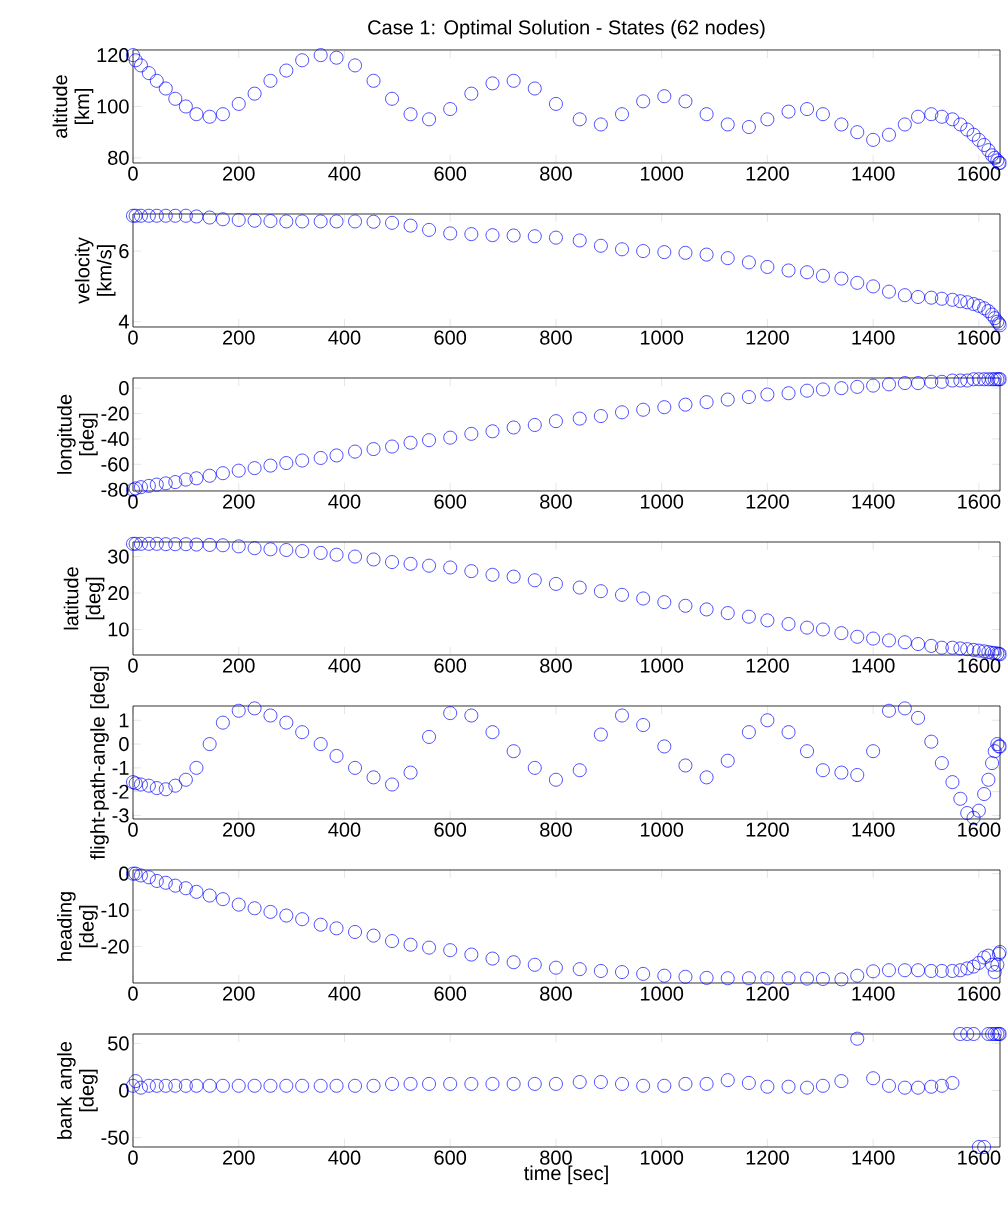 The height and width of the screenshot is (1215, 1007). Describe the element at coordinates (566, 29) in the screenshot. I see `chart-title: Case 1: Optimal Solution - States (62 nodes)` at that location.